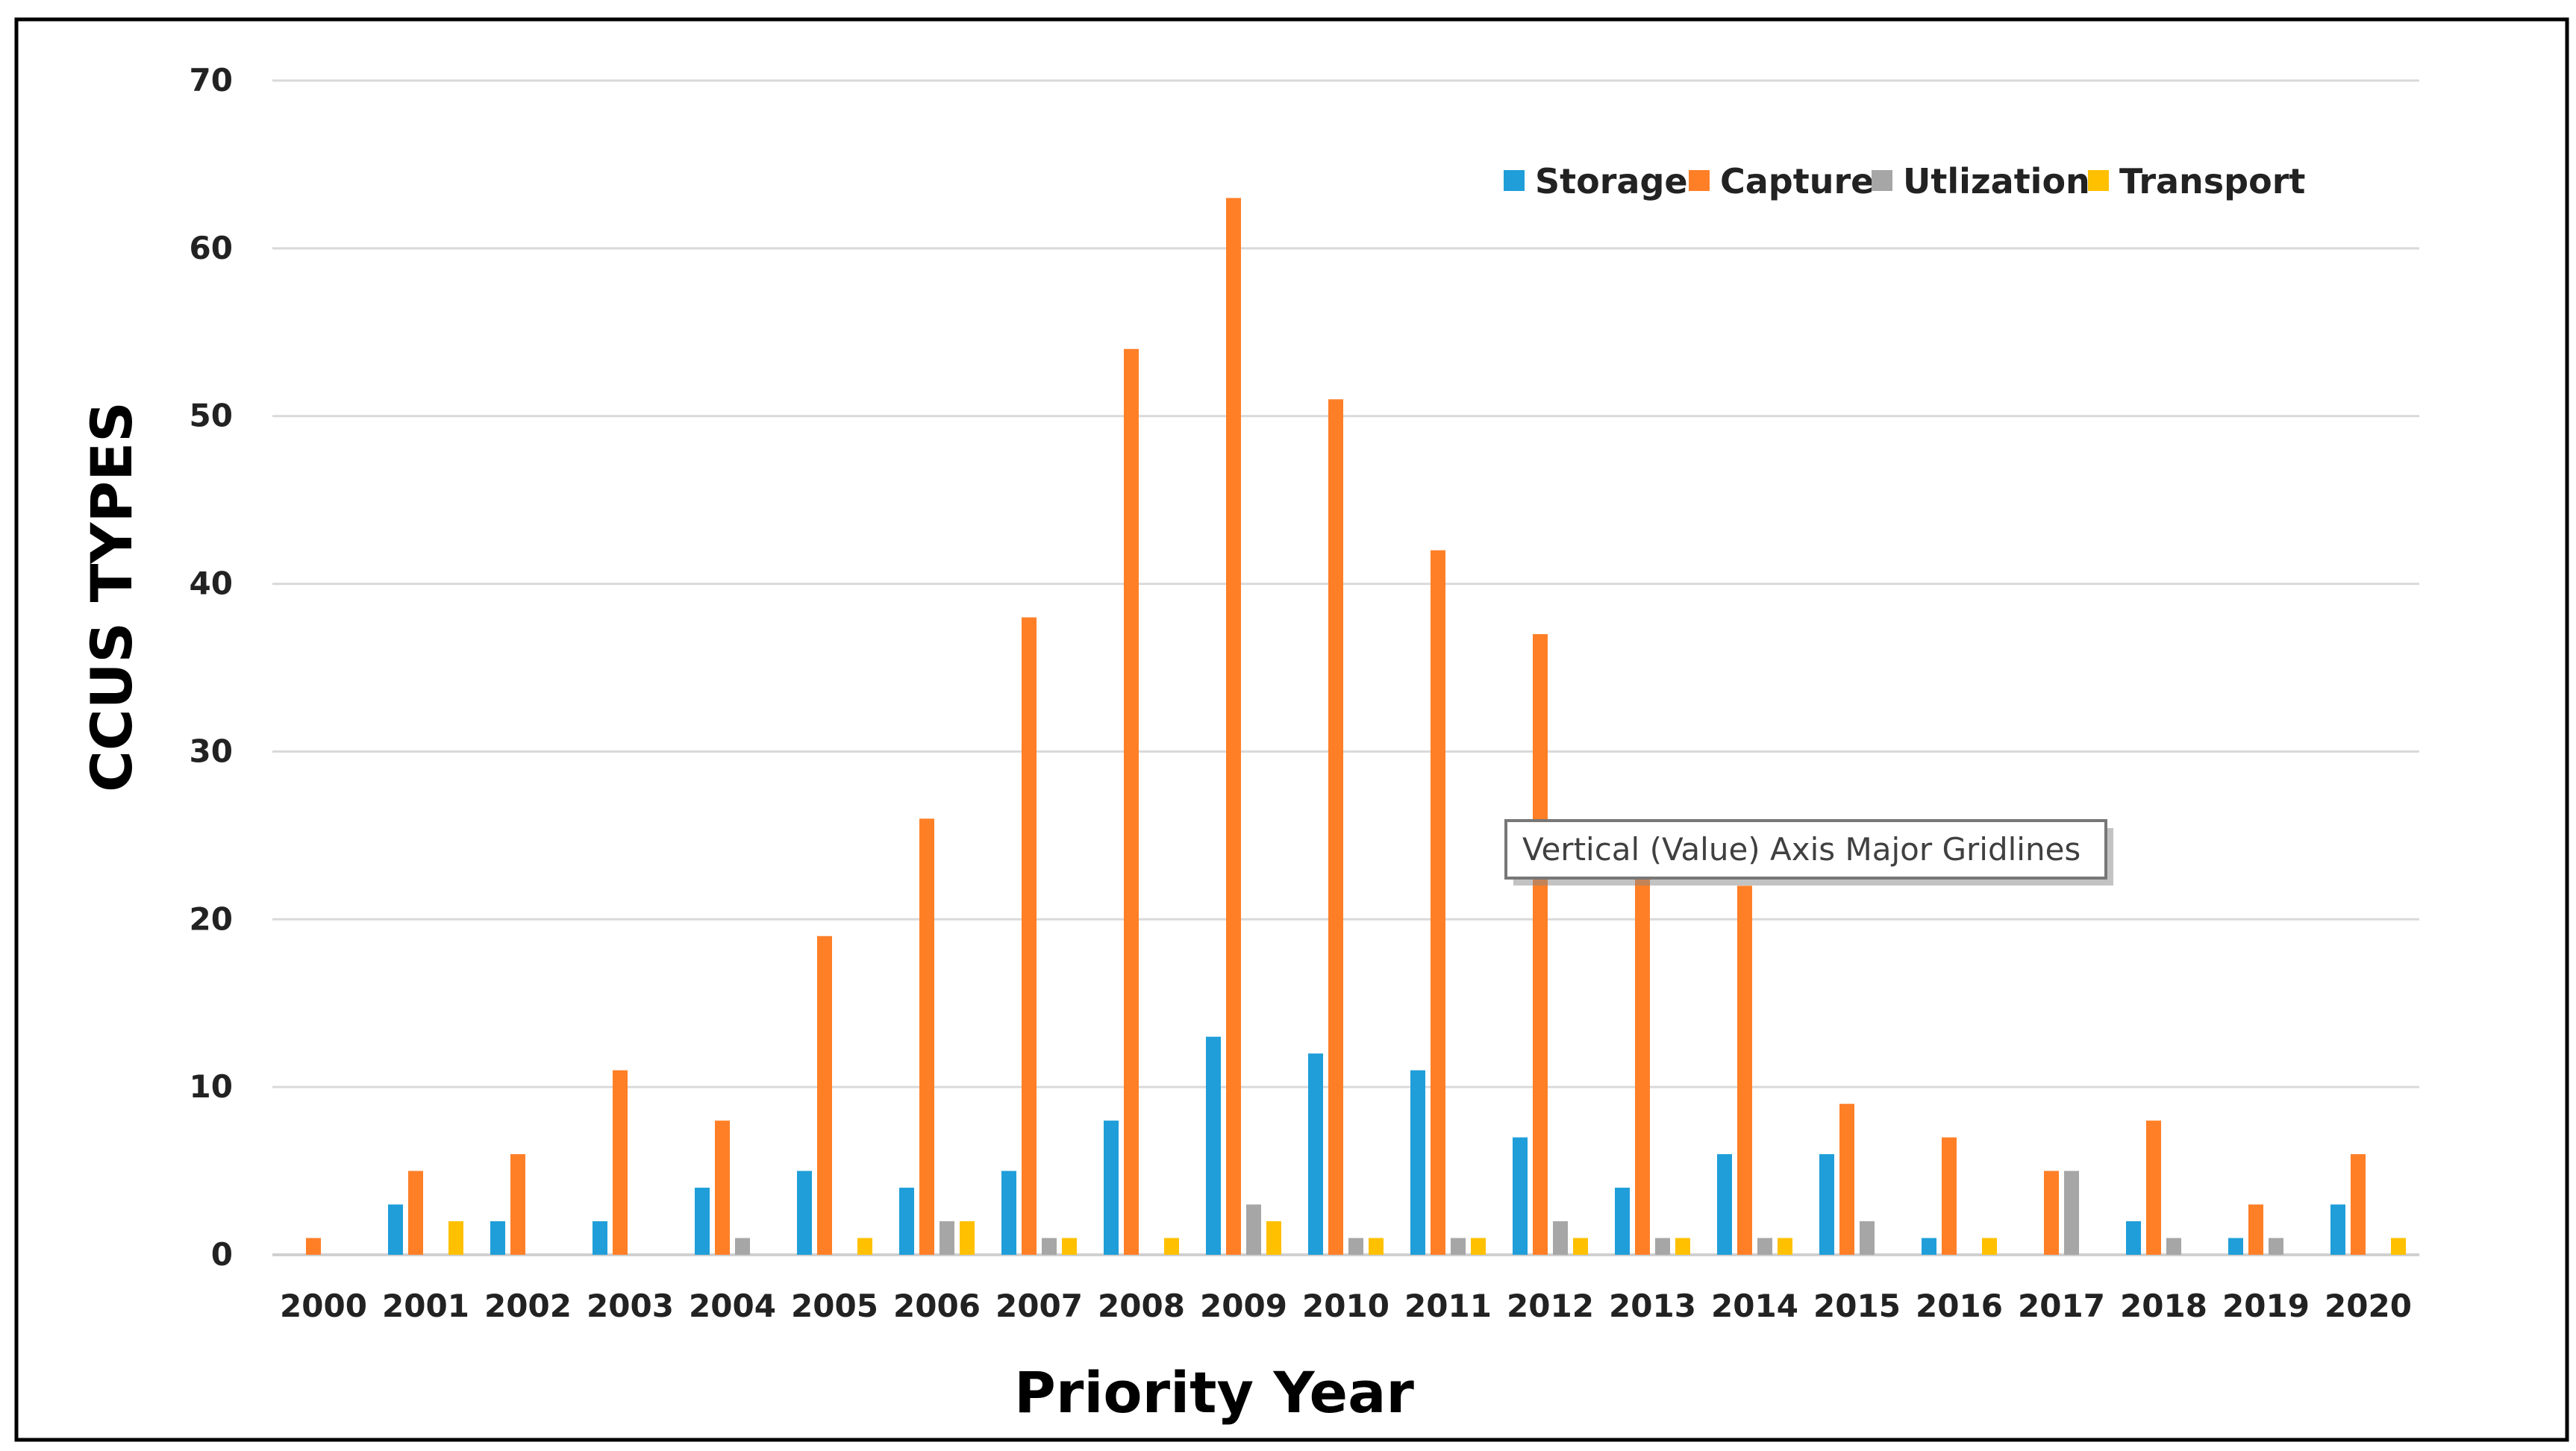 This screenshot has width=2576, height=1451. I want to click on bar-capture-2007, so click(1029, 936).